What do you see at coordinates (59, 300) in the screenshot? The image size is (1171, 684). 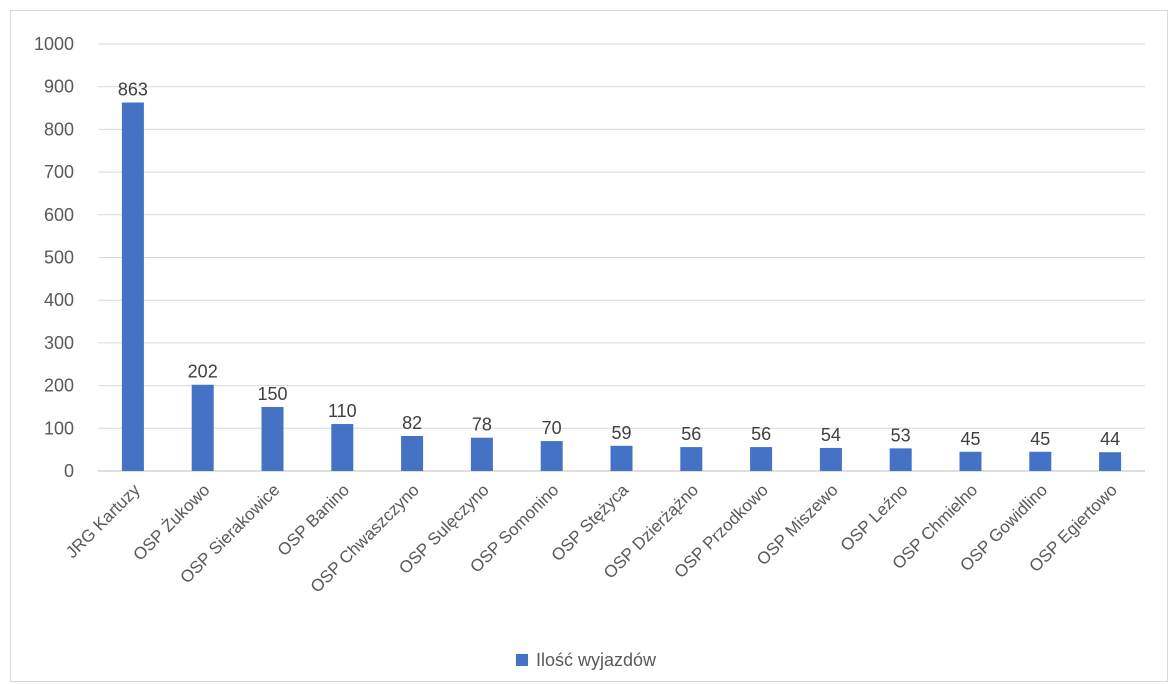 I see `y-tick-label: 400` at bounding box center [59, 300].